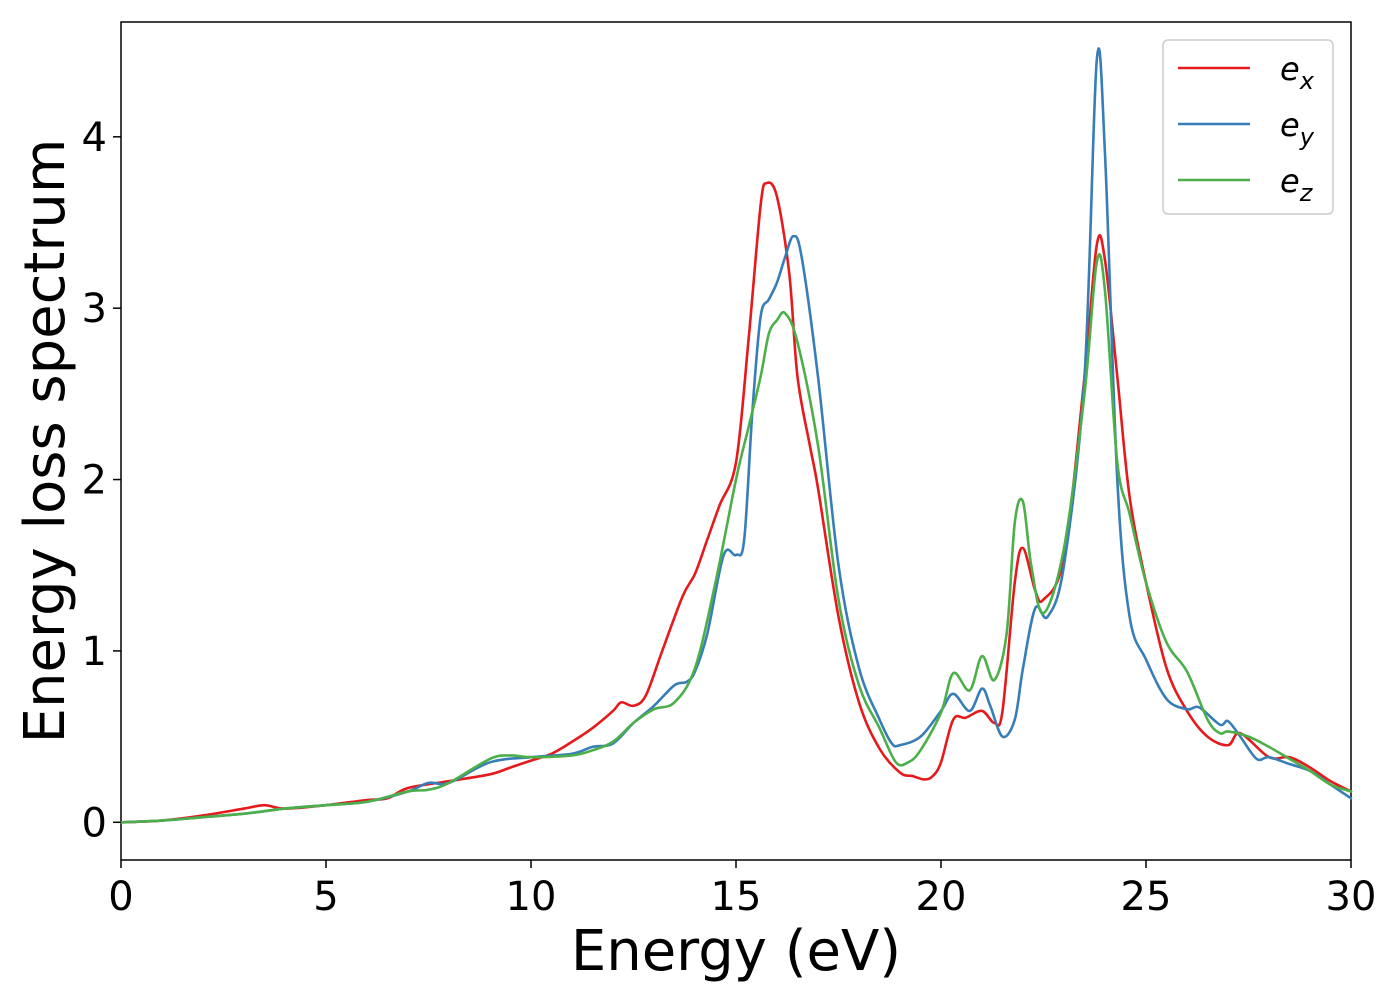  Describe the element at coordinates (531, 897) in the screenshot. I see `x-tick-label: 10` at that location.